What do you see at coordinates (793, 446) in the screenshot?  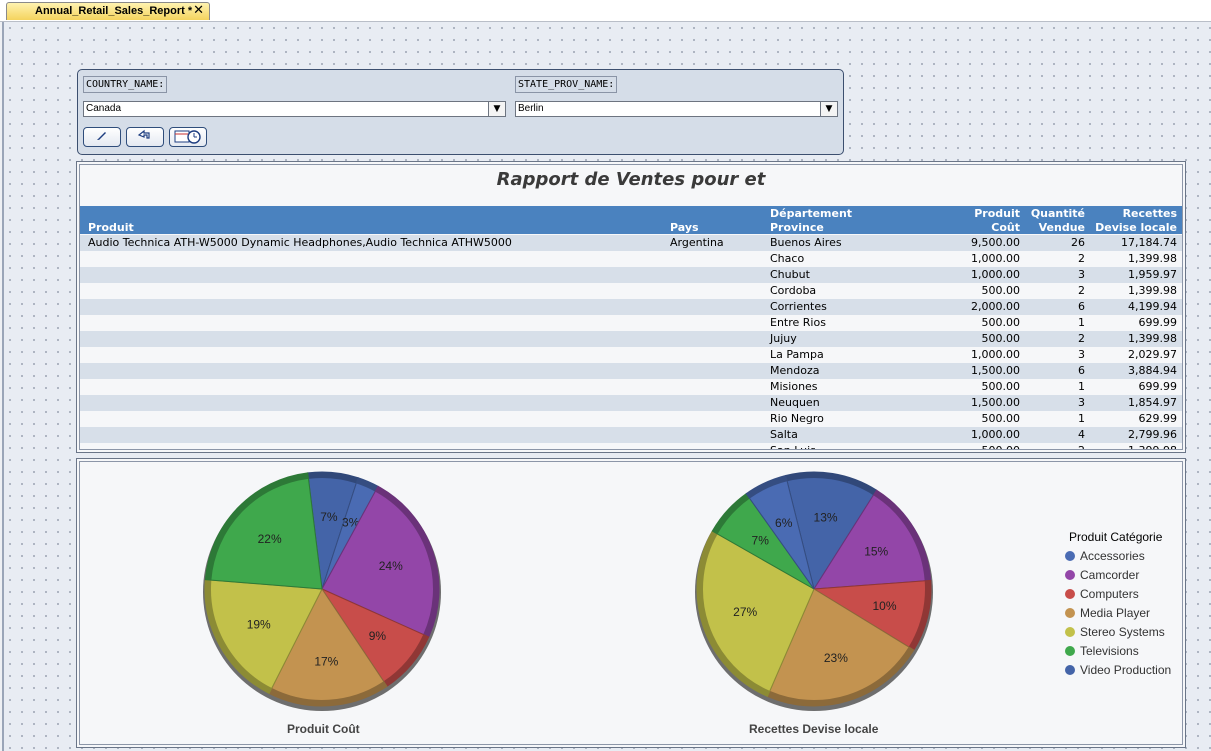 I see `cell-province: San Luis` at bounding box center [793, 446].